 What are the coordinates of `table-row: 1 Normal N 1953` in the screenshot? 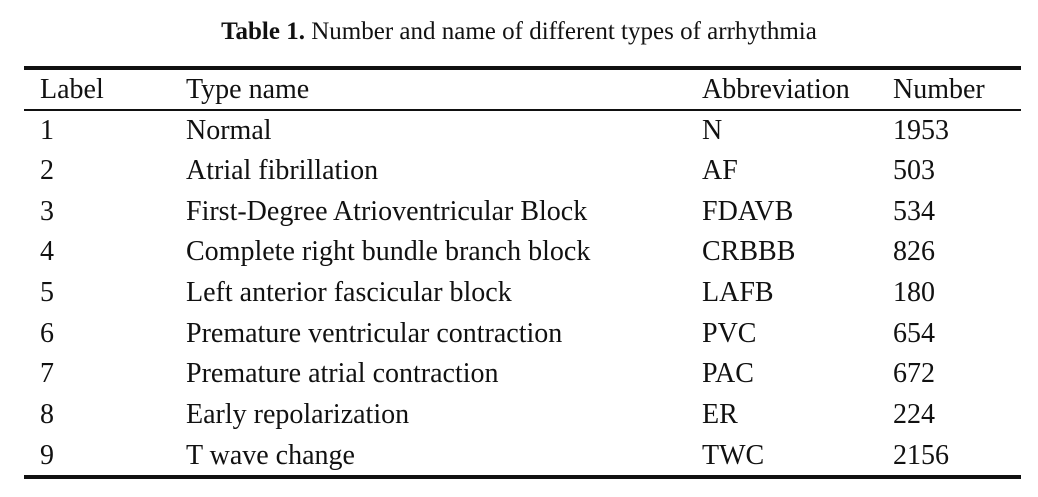 It's located at (519, 130).